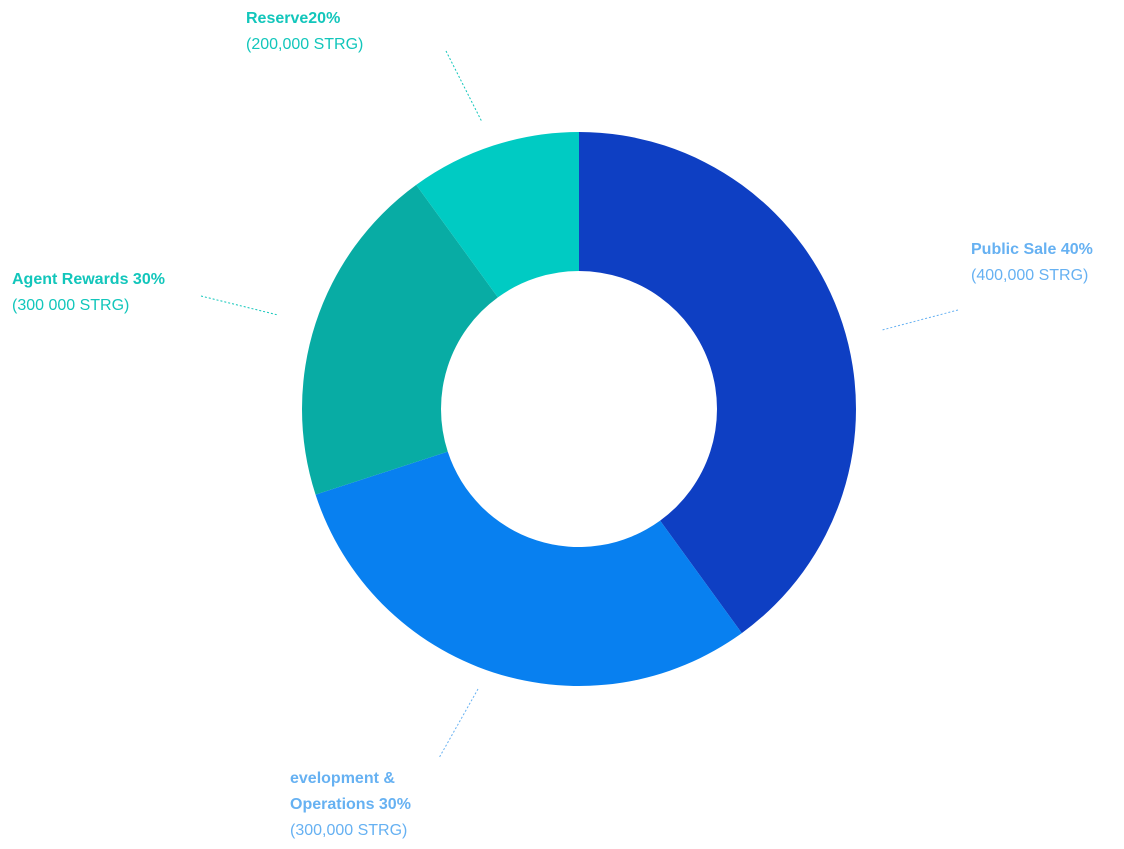 This screenshot has height=849, width=1124. What do you see at coordinates (342, 778) in the screenshot?
I see `label-development-title-line1: evelopment &` at bounding box center [342, 778].